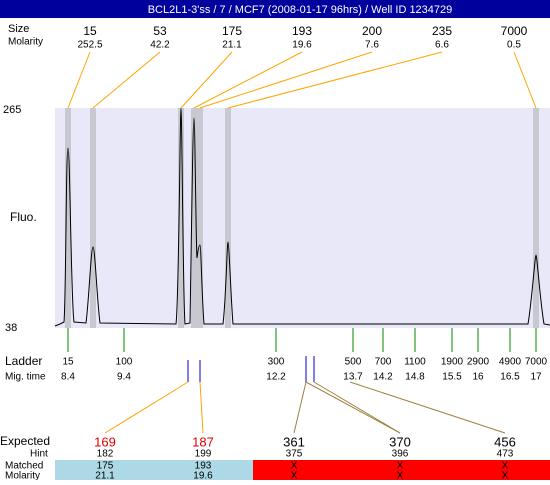 Image resolution: width=550 pixels, height=485 pixels. What do you see at coordinates (276, 362) in the screenshot?
I see `ladder-size: 300` at bounding box center [276, 362].